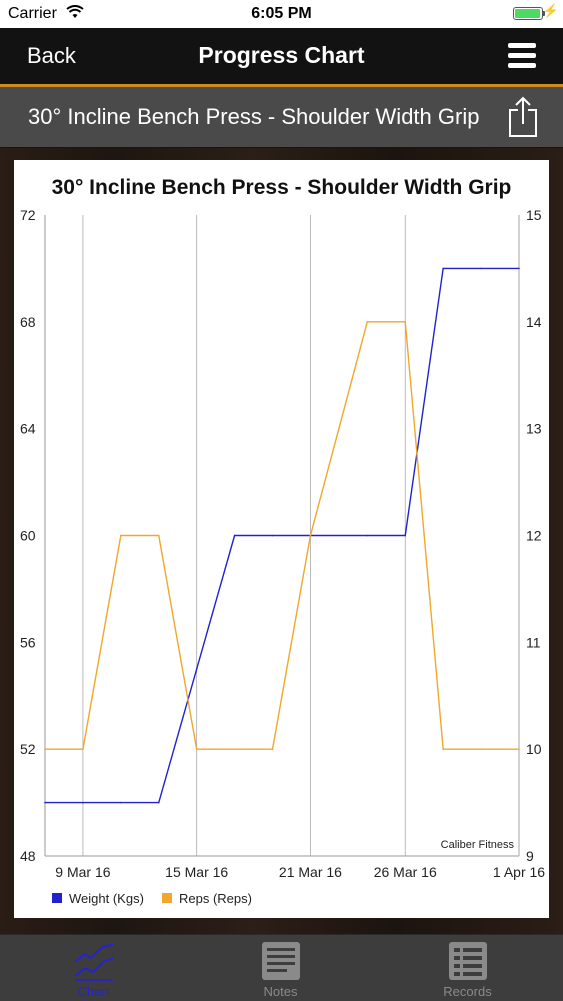 The height and width of the screenshot is (1001, 563). I want to click on y-left-tick-label: 64, so click(28, 429).